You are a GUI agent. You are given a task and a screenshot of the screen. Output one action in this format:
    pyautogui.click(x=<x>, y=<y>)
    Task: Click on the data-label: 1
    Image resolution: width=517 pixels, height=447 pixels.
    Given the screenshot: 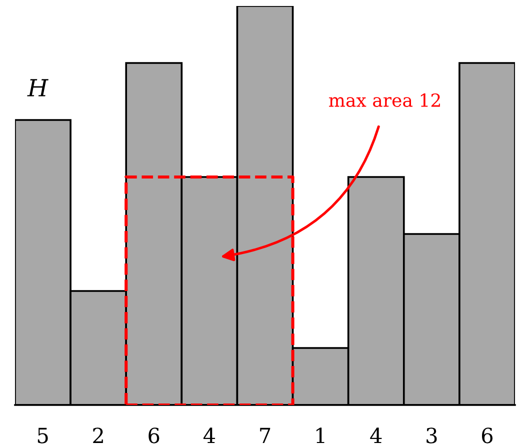 What is the action you would take?
    pyautogui.click(x=320, y=436)
    